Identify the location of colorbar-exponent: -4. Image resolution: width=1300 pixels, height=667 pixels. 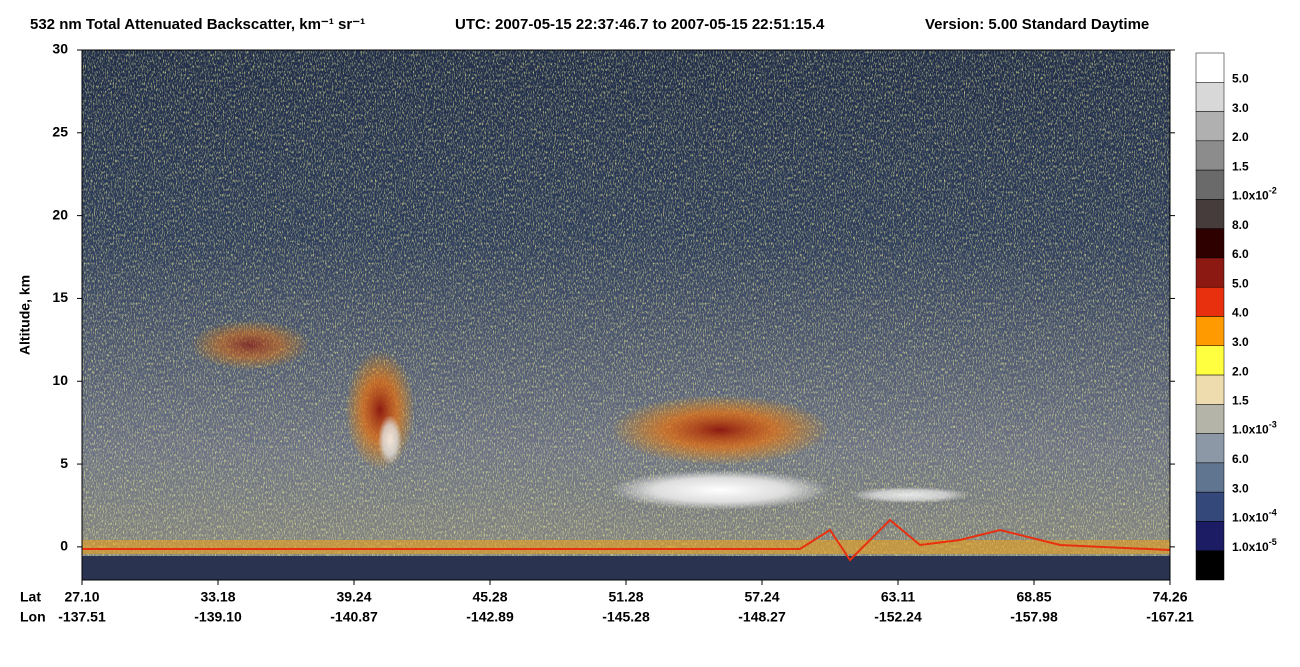
(1273, 513).